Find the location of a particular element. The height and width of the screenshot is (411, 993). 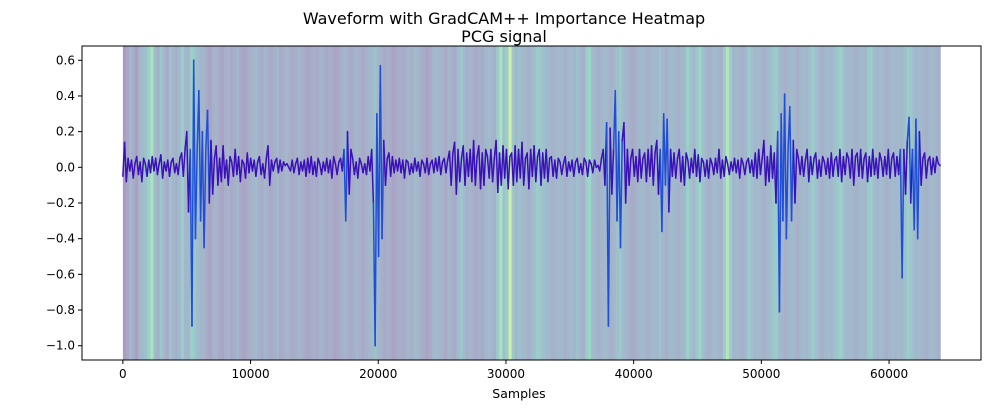

x-tick-label: 60000 is located at coordinates (889, 374).